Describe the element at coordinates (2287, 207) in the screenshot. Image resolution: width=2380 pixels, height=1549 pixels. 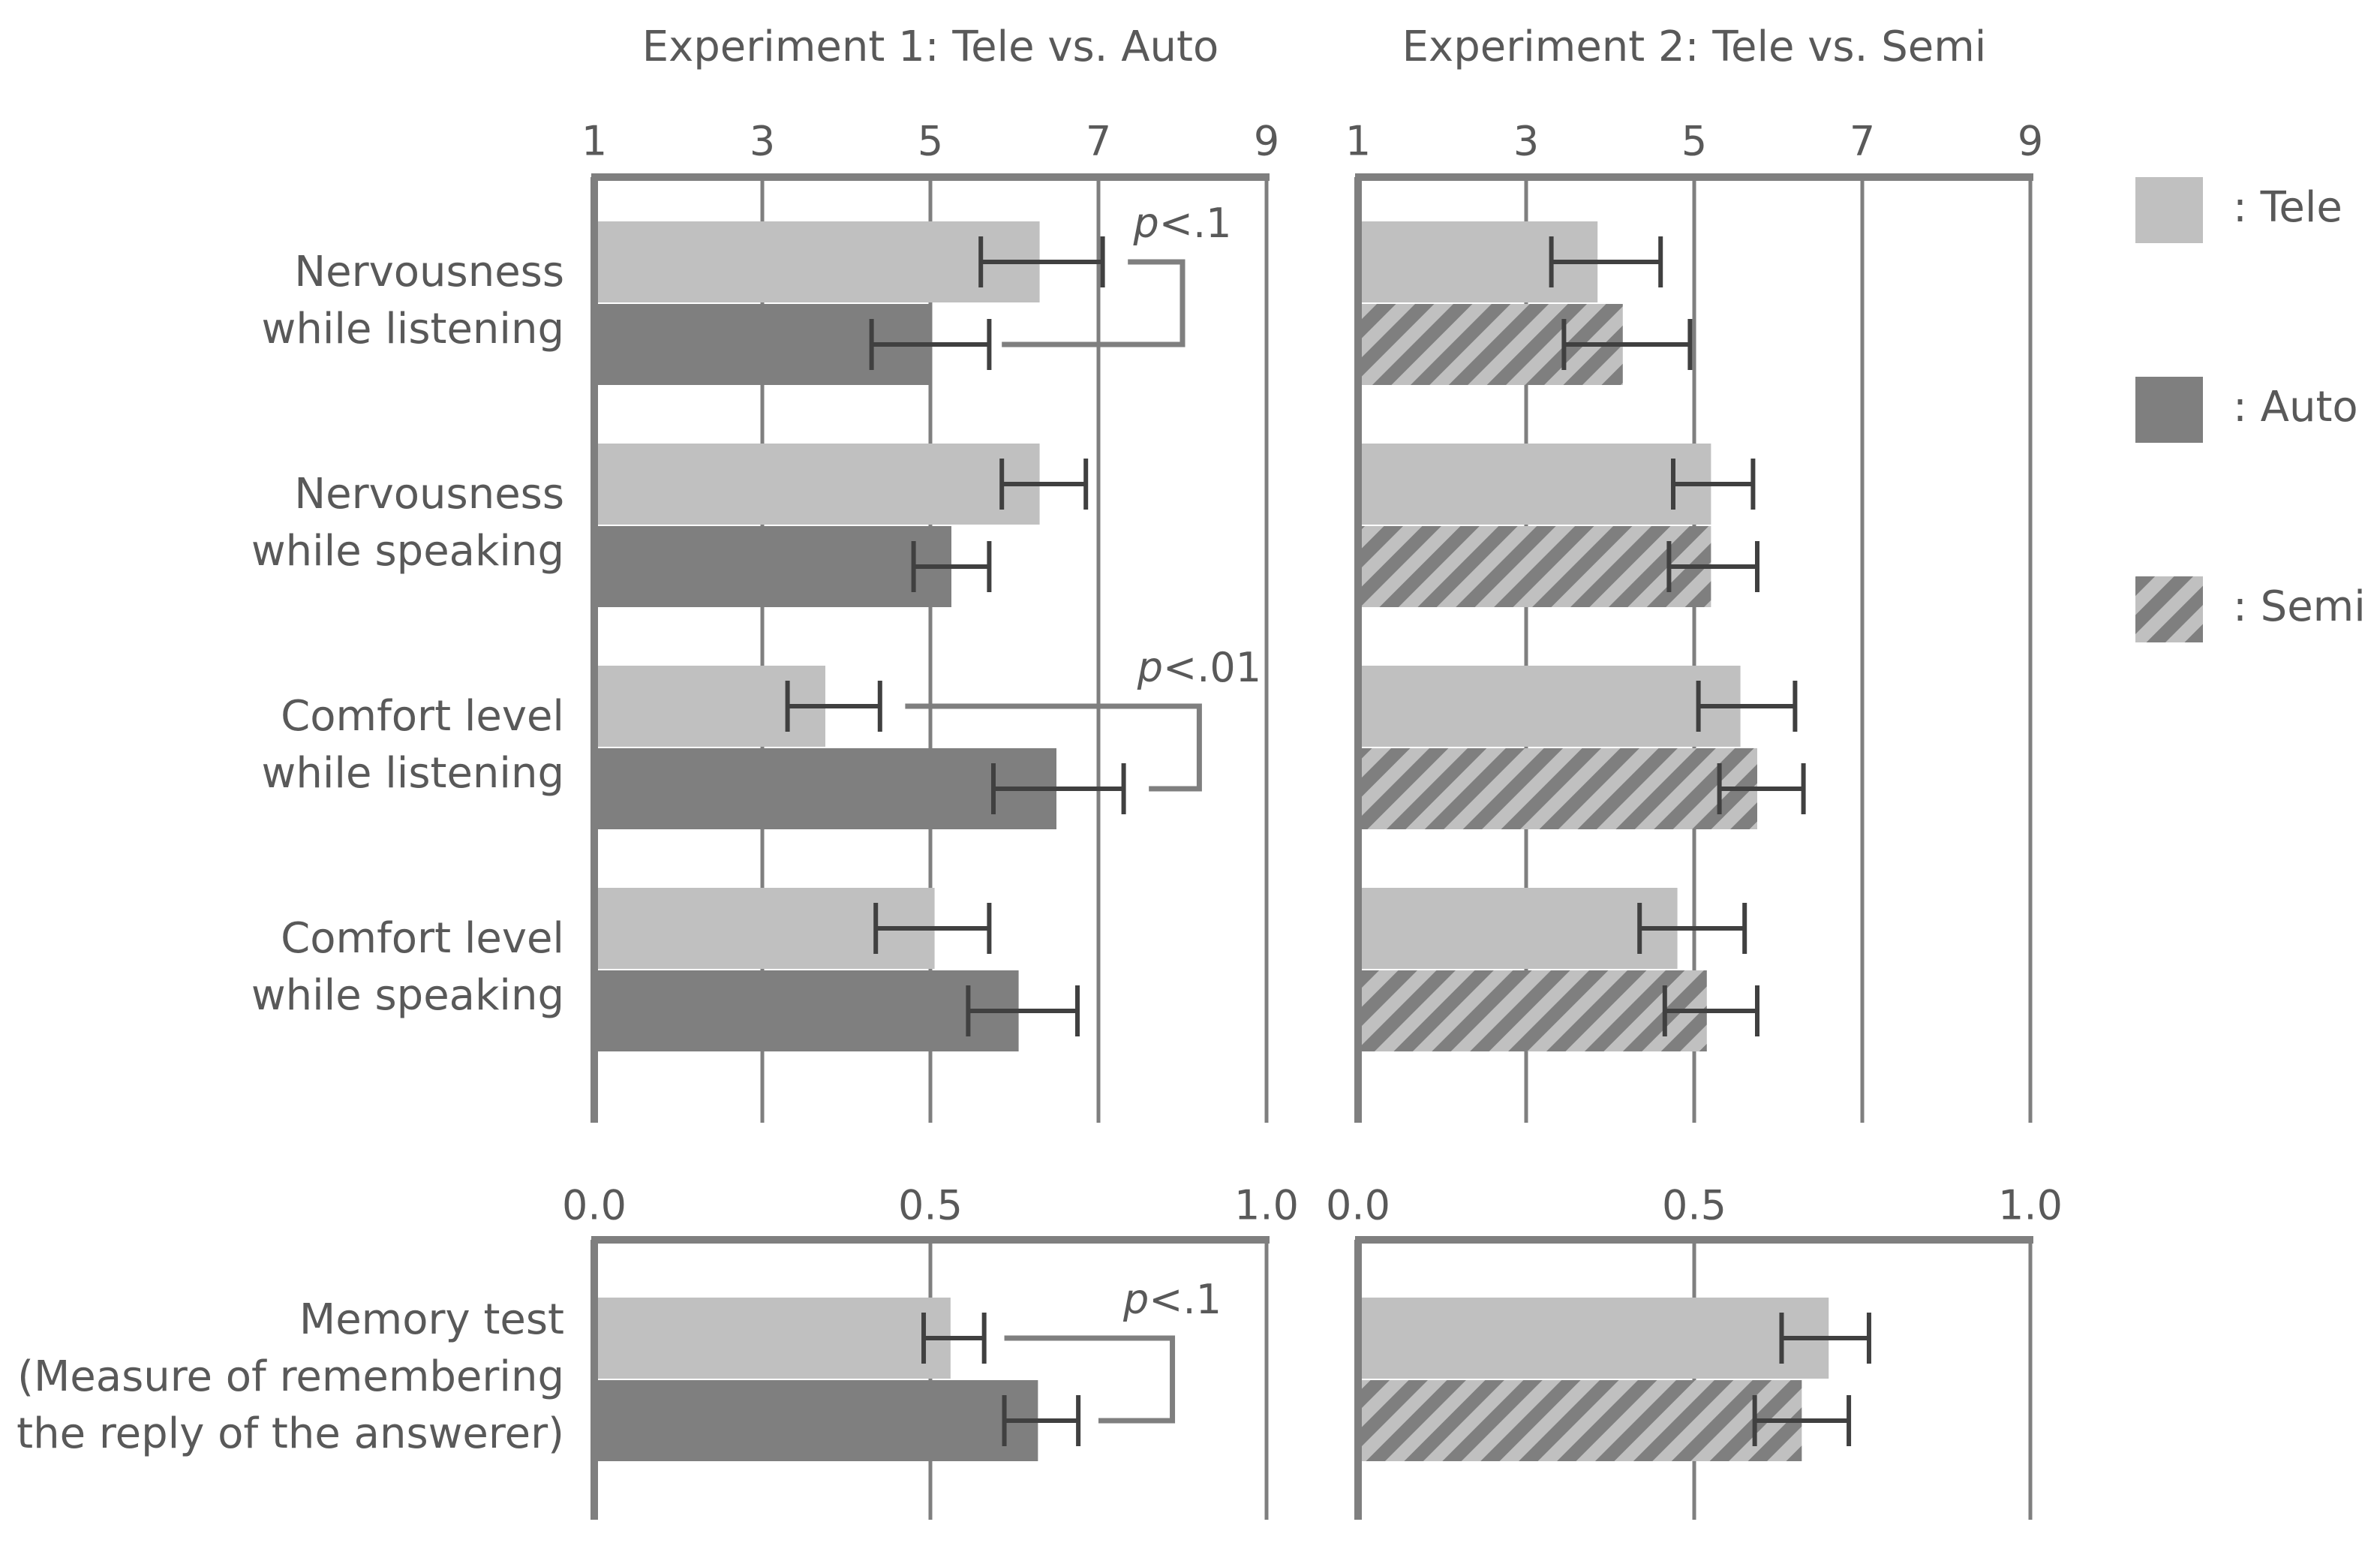
I see `legend-label: : Tele` at that location.